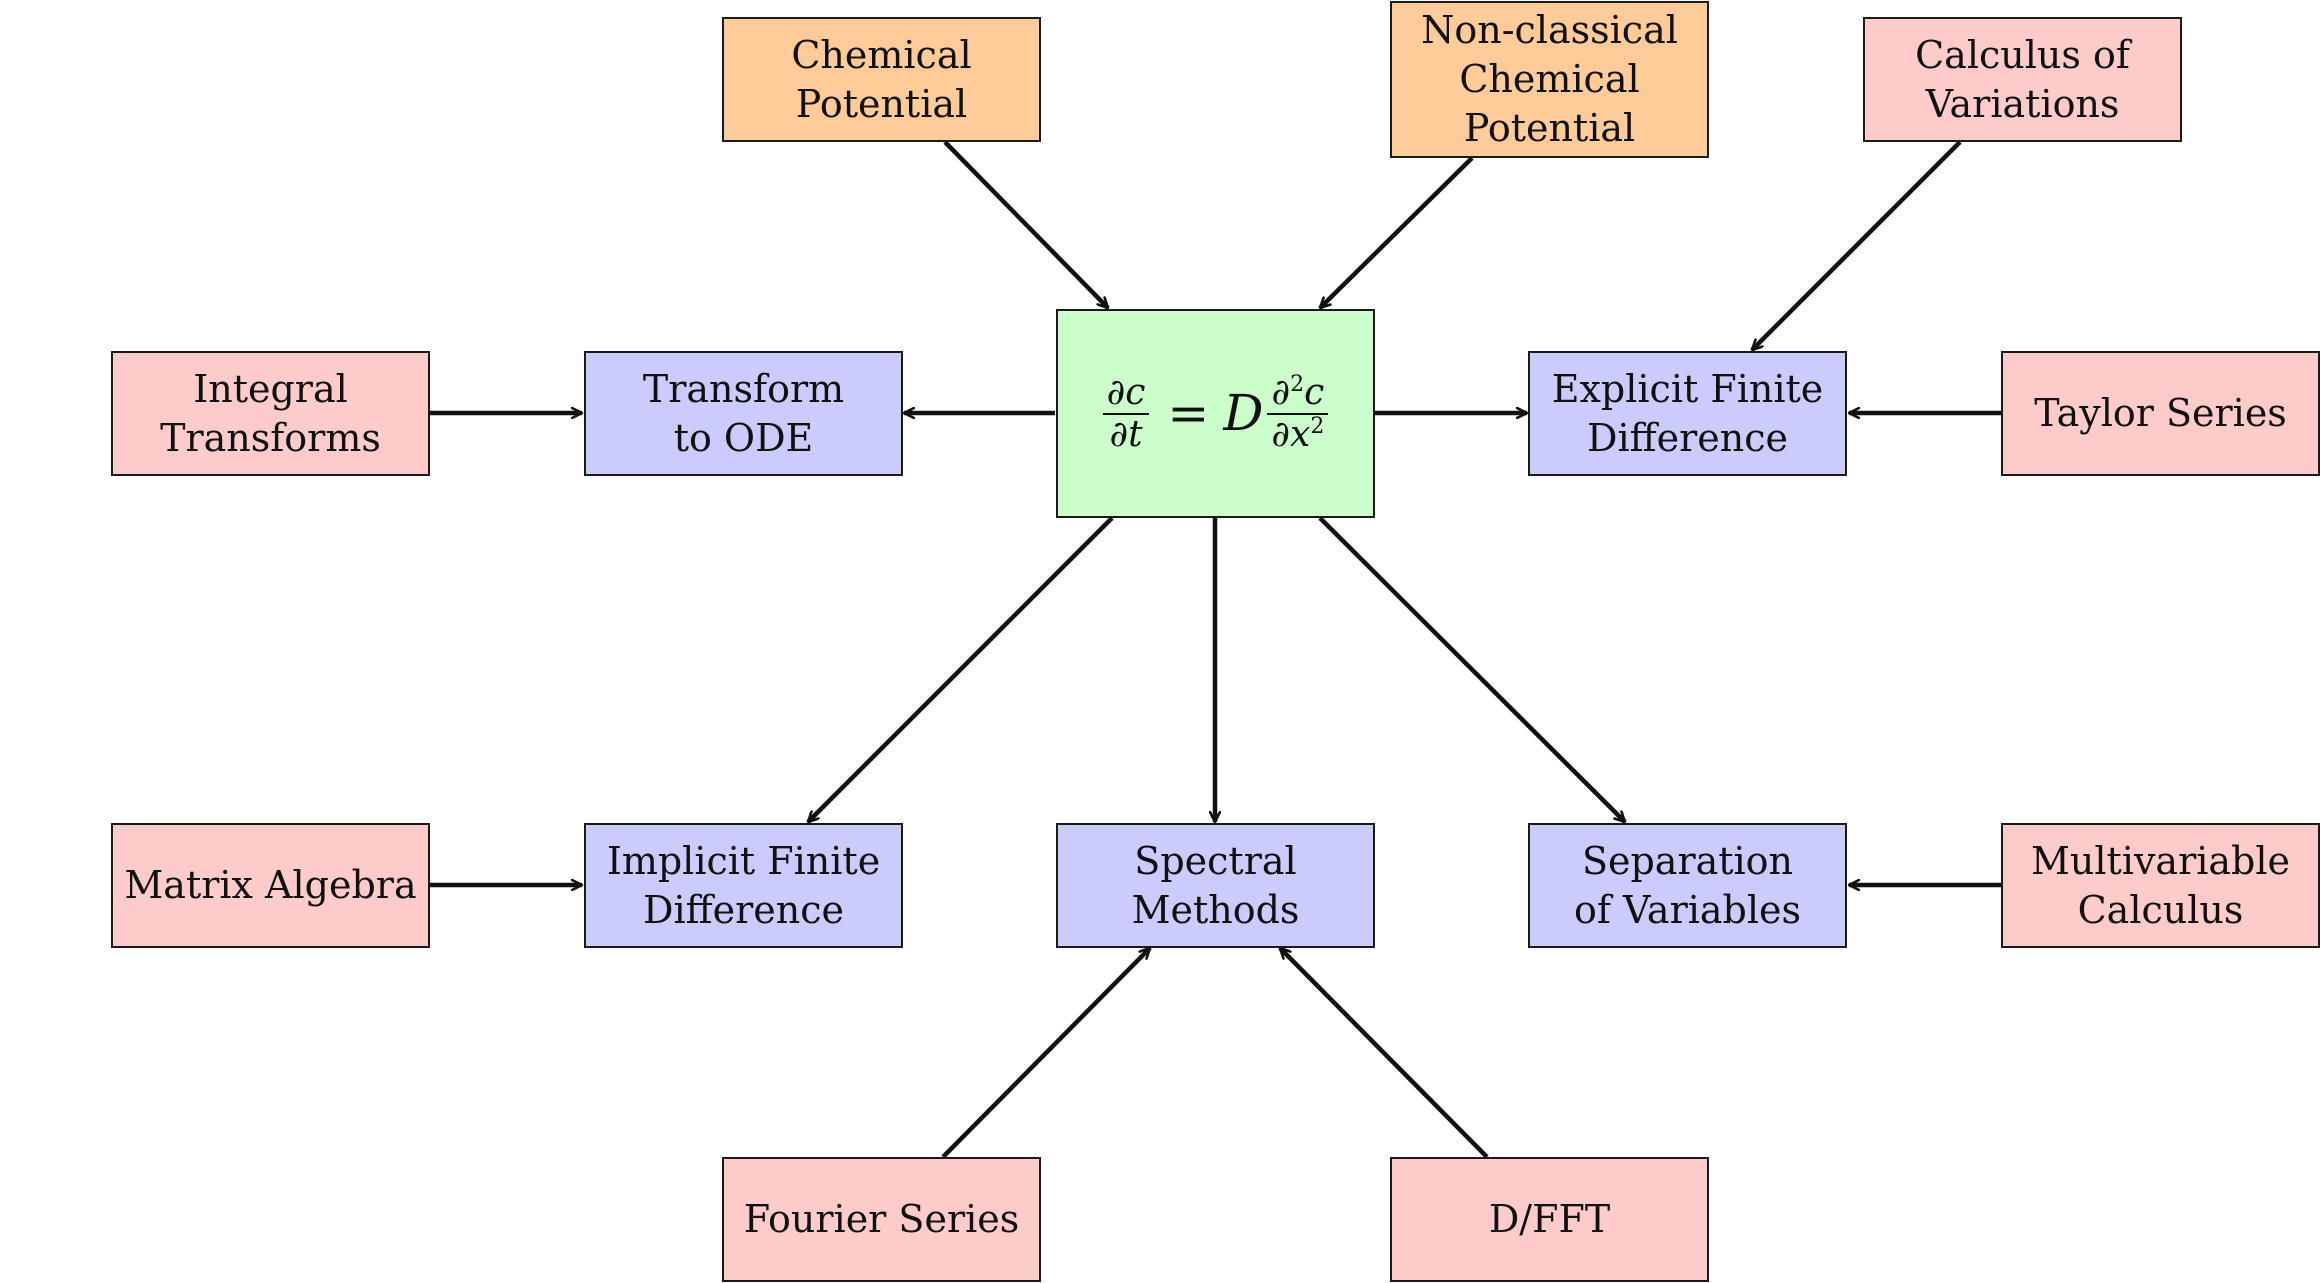 Image resolution: width=2320 pixels, height=1283 pixels. What do you see at coordinates (881, 79) in the screenshot?
I see `node-chemical-potential: Chemical Potential` at bounding box center [881, 79].